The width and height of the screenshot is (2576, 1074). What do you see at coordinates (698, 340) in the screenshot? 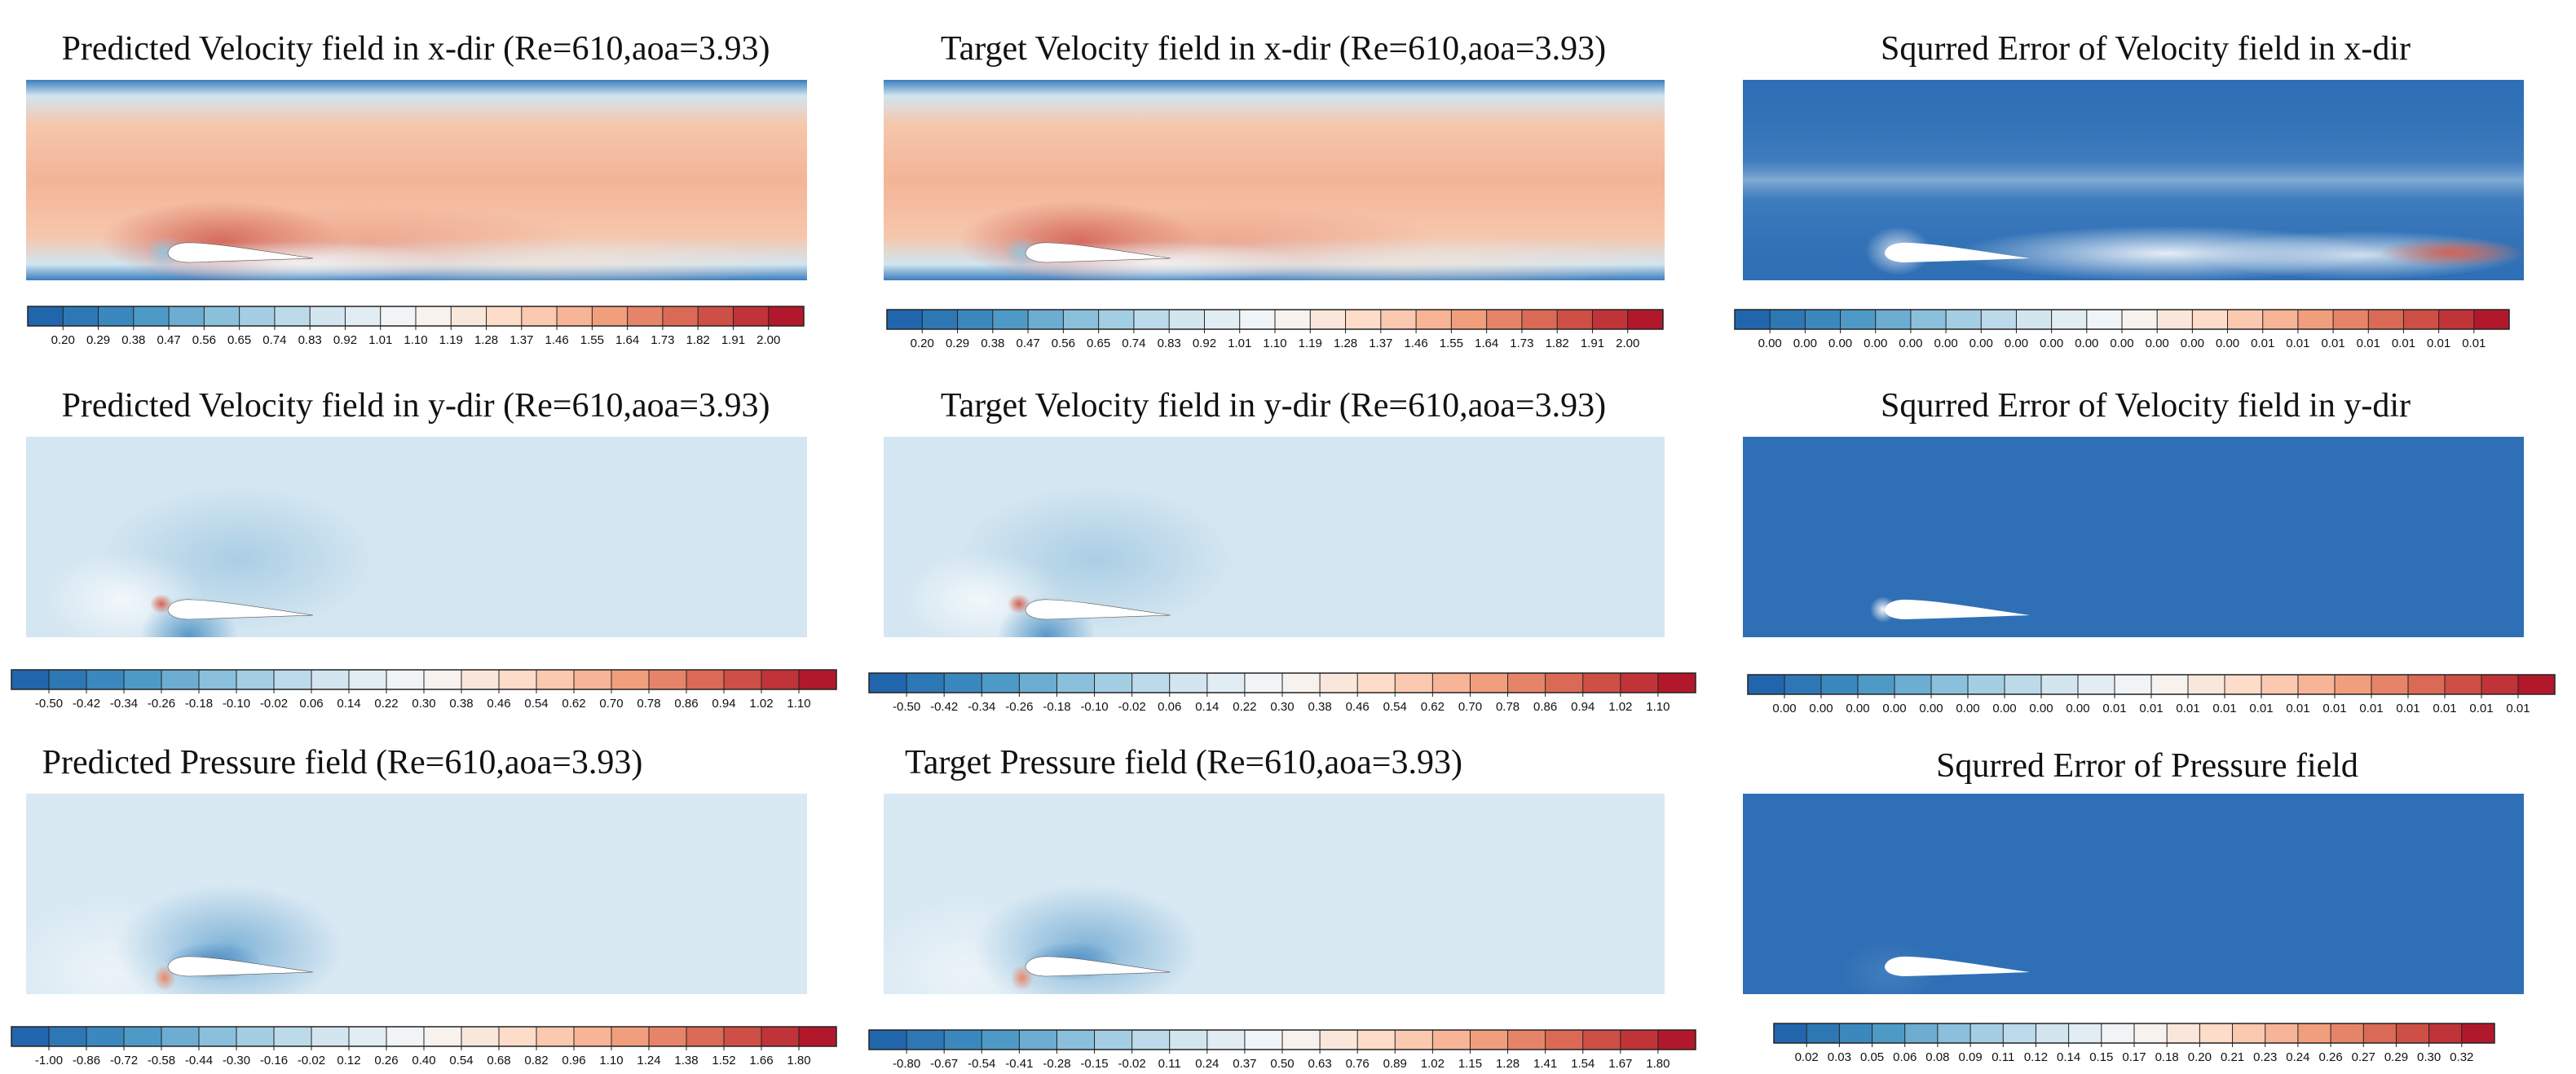
I see `colorbar-tick-label: 1.82` at bounding box center [698, 340].